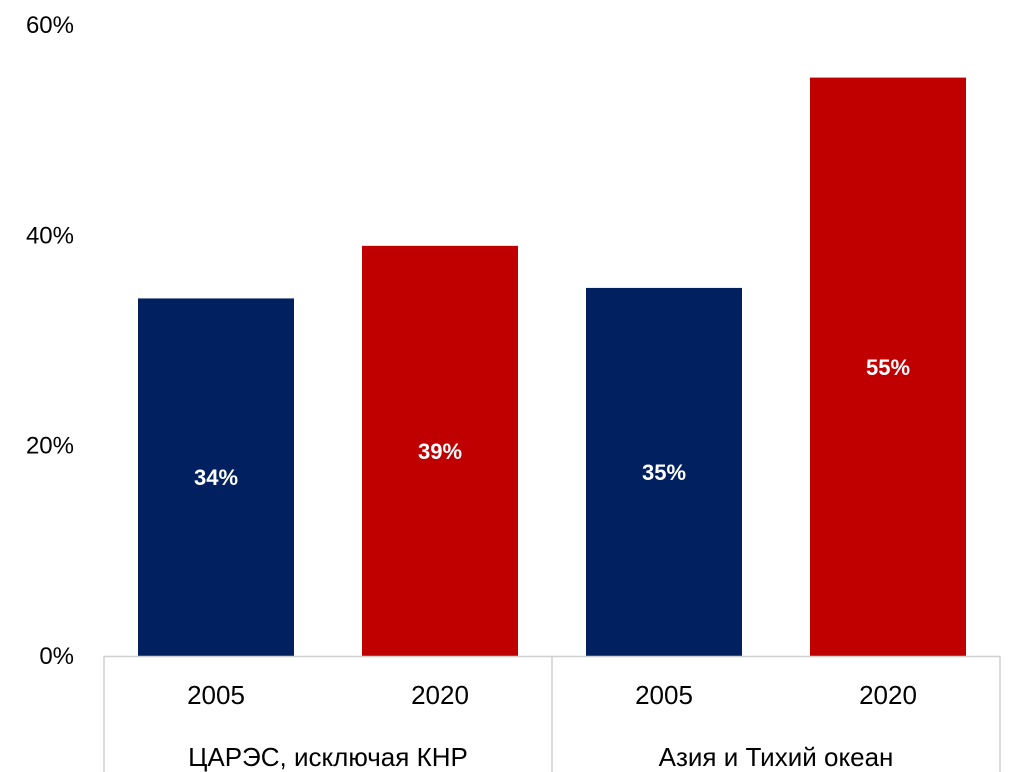  I want to click on data-label: 39%, so click(440, 451).